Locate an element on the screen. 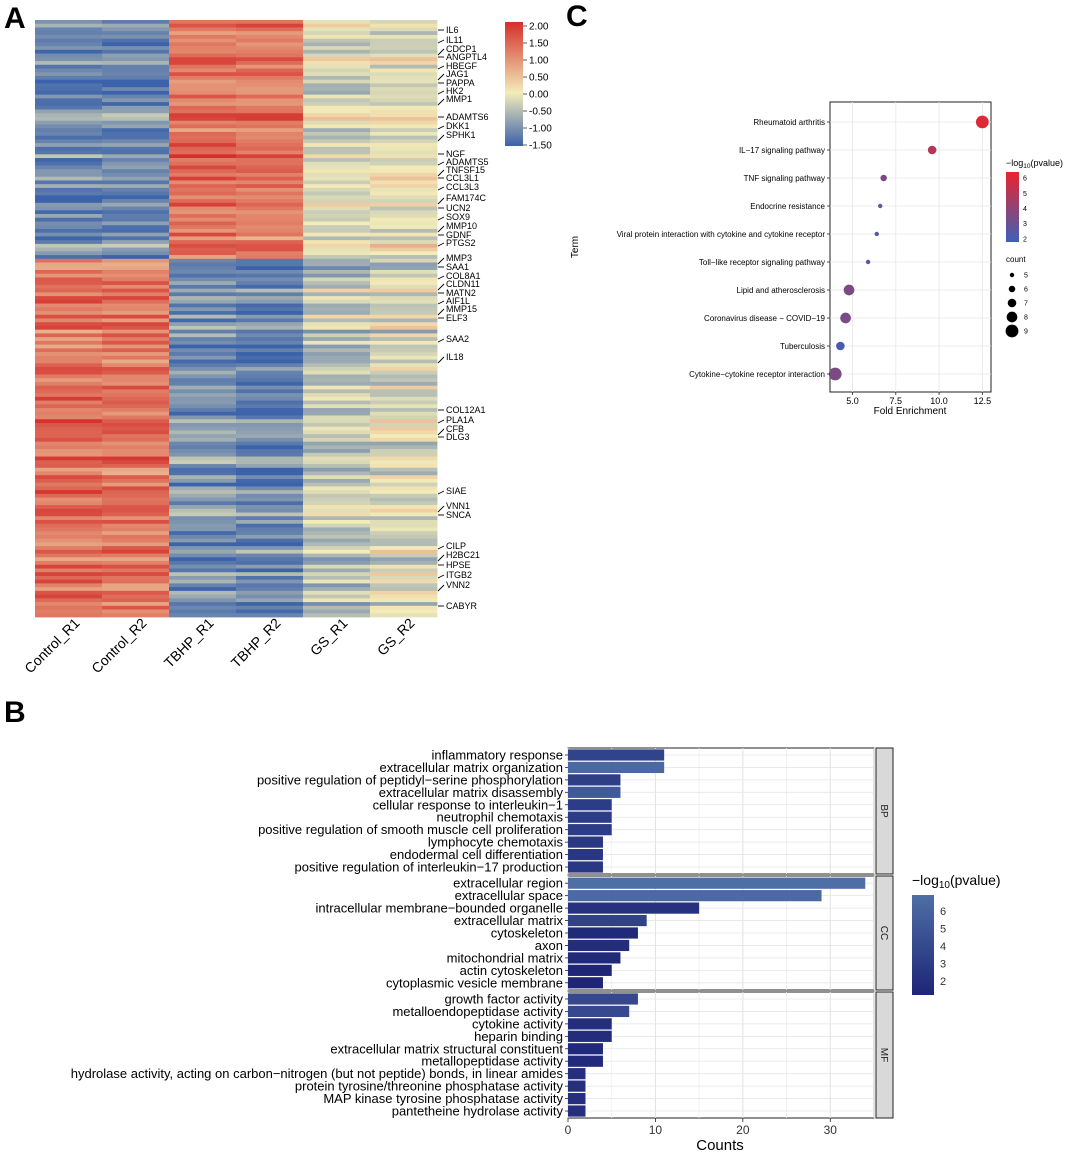 Image resolution: width=1065 pixels, height=1152 pixels. go-bar-legend-tick-label: 5 is located at coordinates (943, 929).